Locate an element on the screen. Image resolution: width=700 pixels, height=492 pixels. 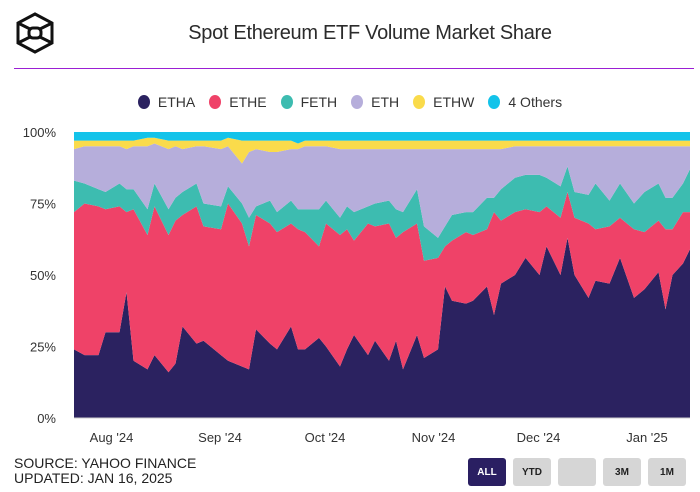
range-3m-button: 3M is located at coordinates (622, 472).